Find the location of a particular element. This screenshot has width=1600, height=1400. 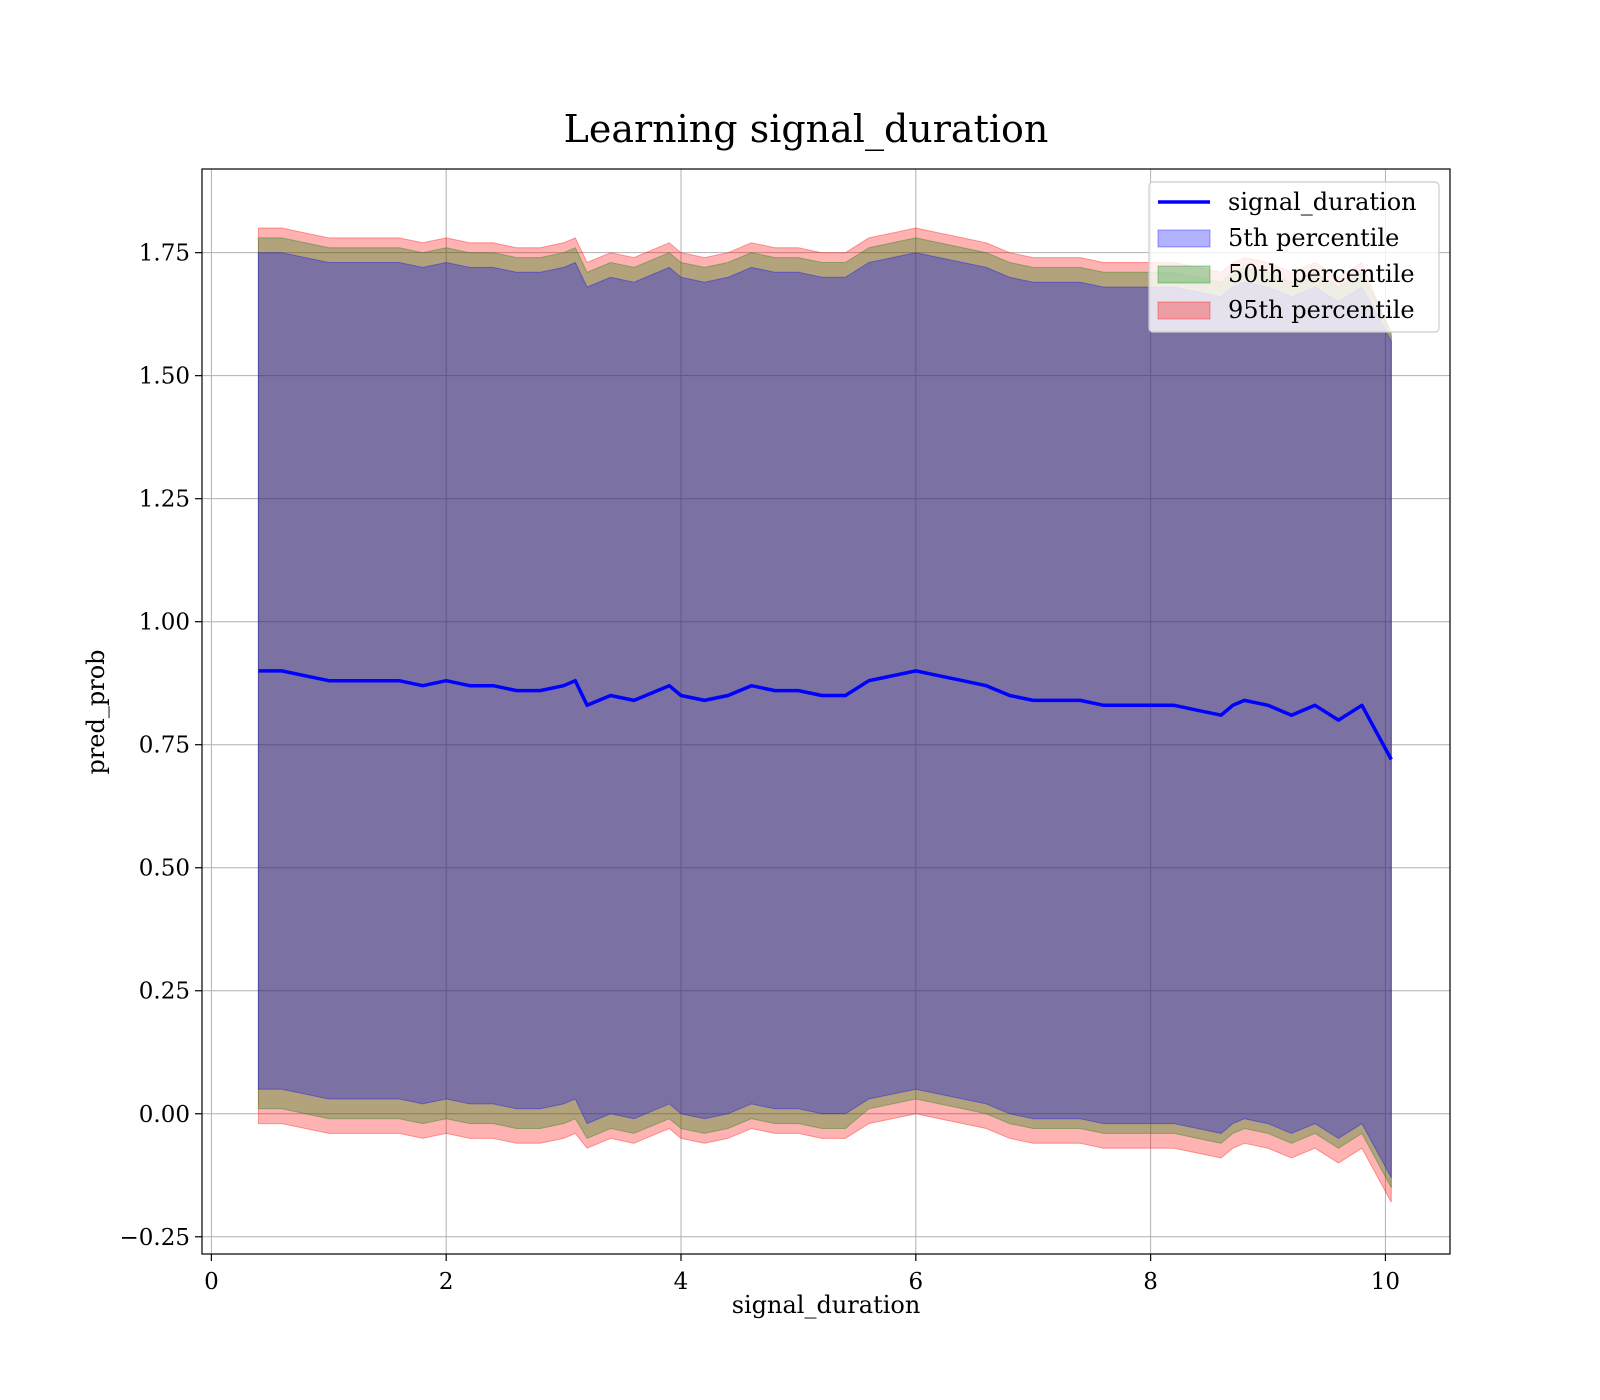

y-axis-label: pred_prob is located at coordinates (96, 711).